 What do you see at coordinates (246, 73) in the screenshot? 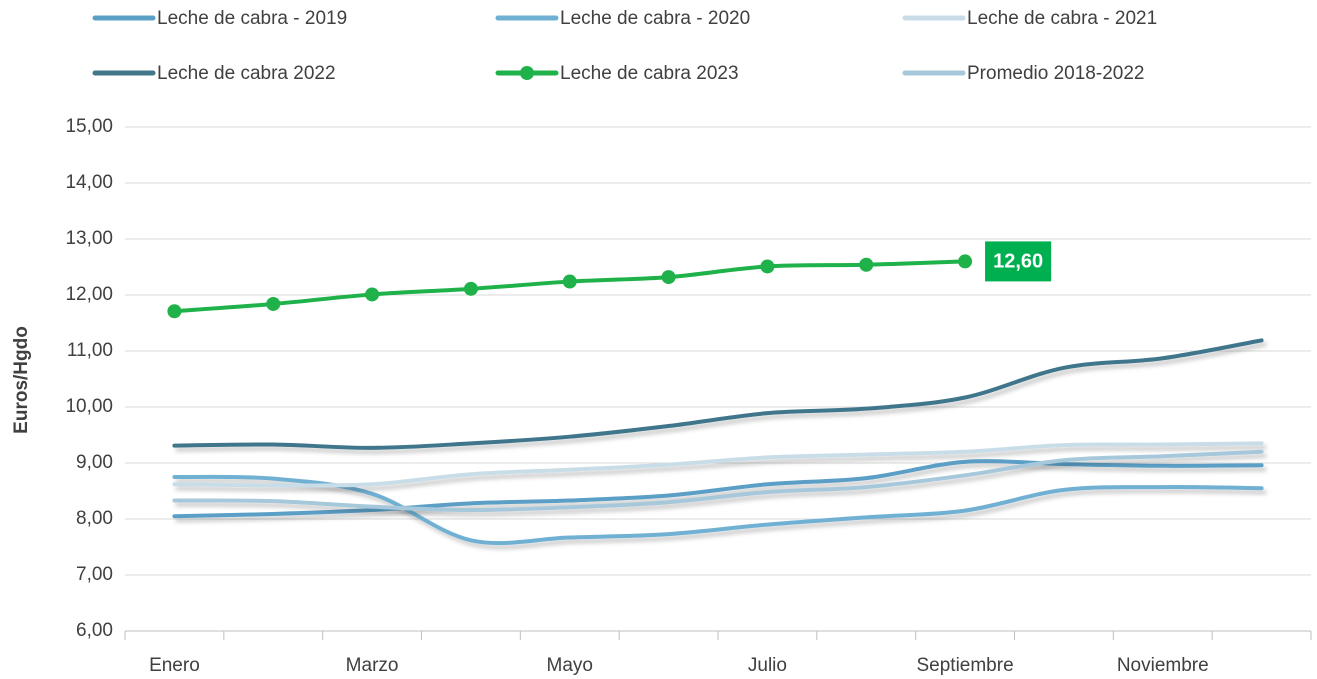
I see `legend-label: Leche de cabra 2022` at bounding box center [246, 73].